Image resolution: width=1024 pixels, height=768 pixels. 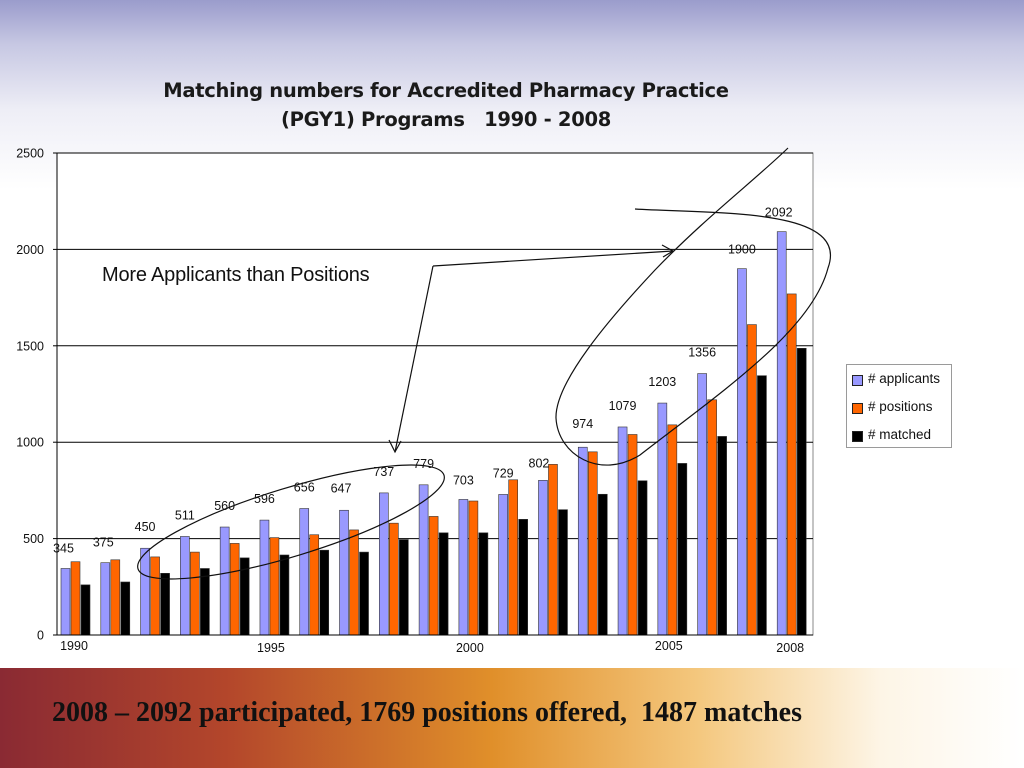 I want to click on x-tick-label: 2005, so click(x=669, y=646).